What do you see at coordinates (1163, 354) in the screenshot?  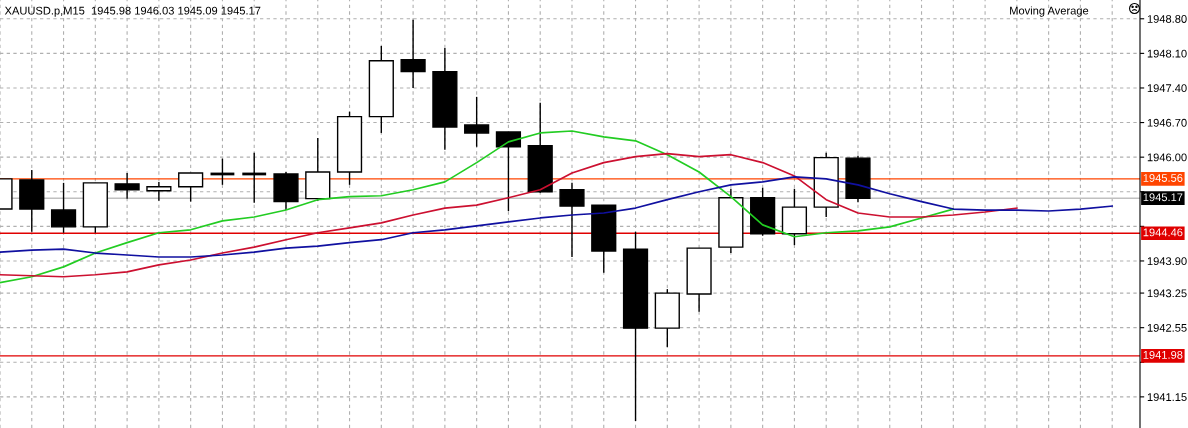 I see `ref-line-label: 1941.98` at bounding box center [1163, 354].